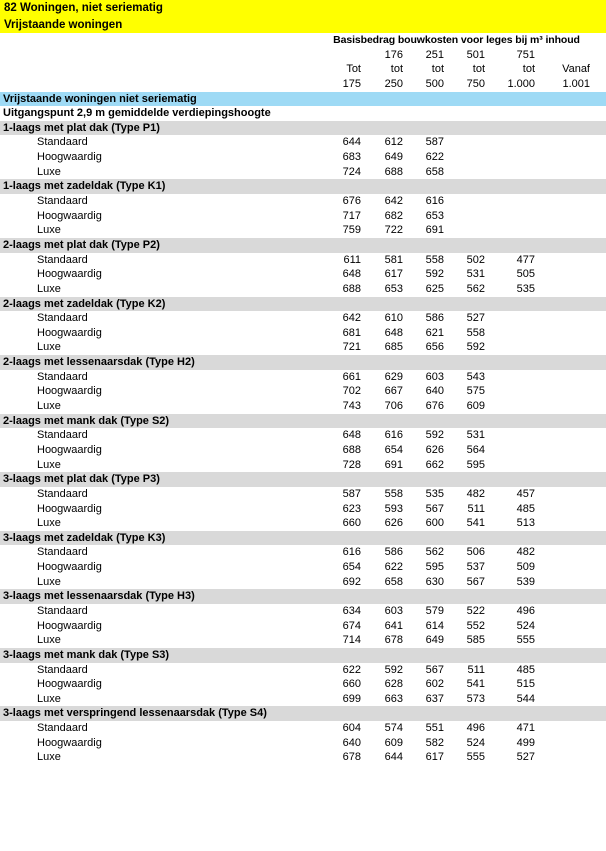 The height and width of the screenshot is (851, 606). What do you see at coordinates (393, 728) in the screenshot?
I see `value-cell: 574` at bounding box center [393, 728].